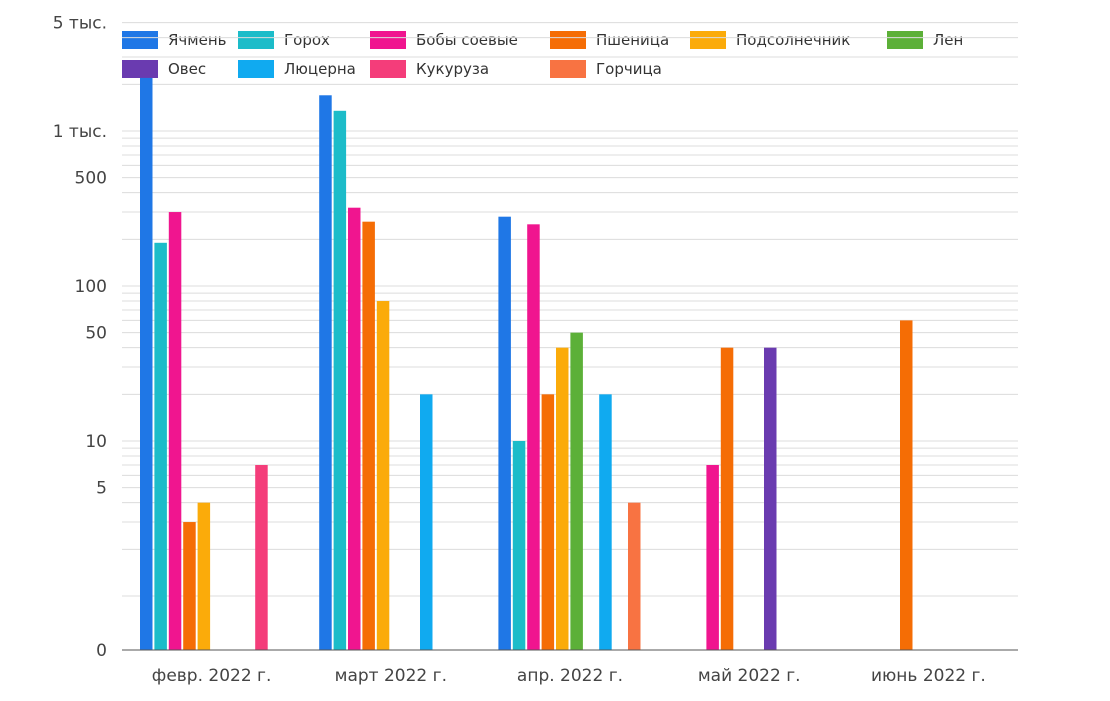  I want to click on legend-item: Ячмень, so click(174, 40).